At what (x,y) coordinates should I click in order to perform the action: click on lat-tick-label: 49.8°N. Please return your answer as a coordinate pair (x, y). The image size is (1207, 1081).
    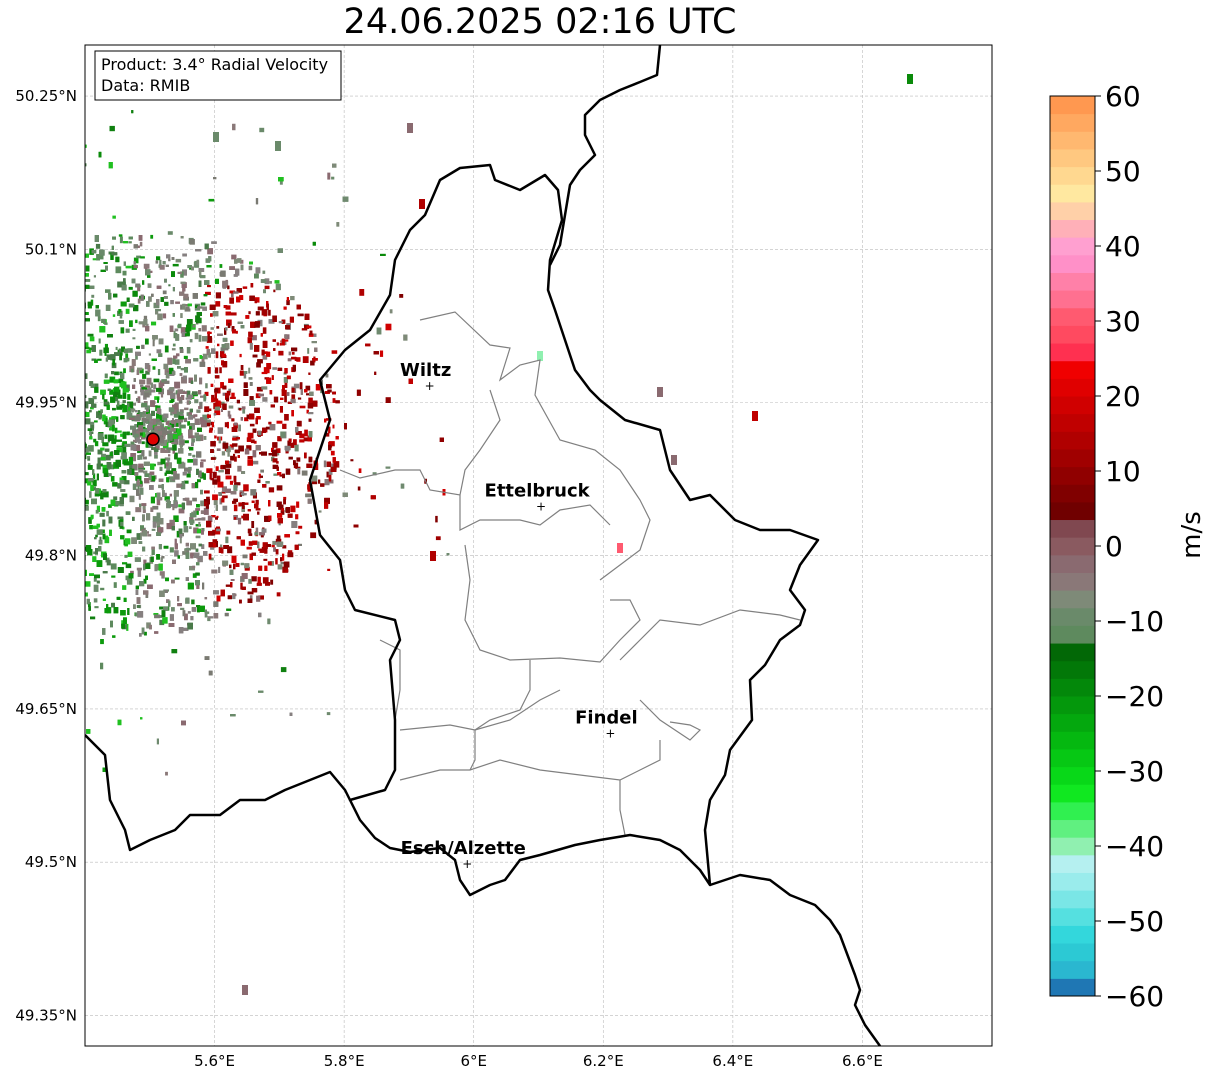
    Looking at the image, I should click on (51, 556).